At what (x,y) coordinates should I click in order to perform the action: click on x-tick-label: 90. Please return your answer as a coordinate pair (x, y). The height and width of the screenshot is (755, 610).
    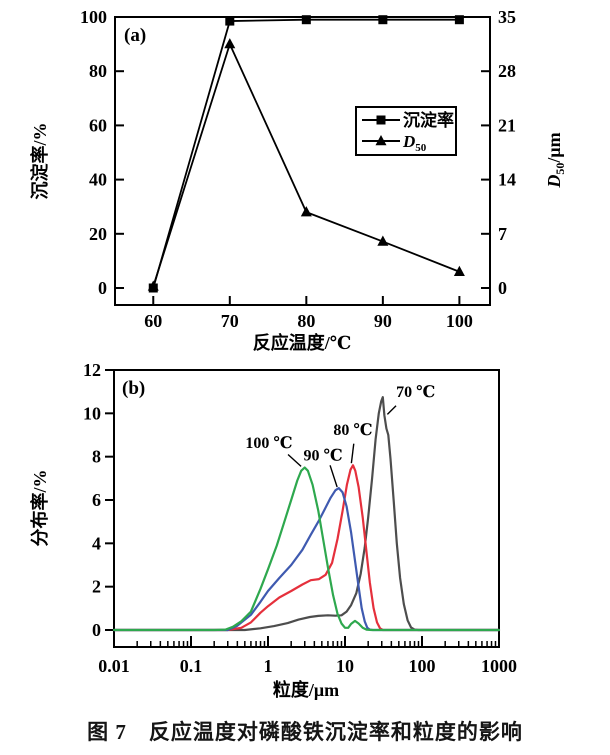
    Looking at the image, I should click on (383, 321).